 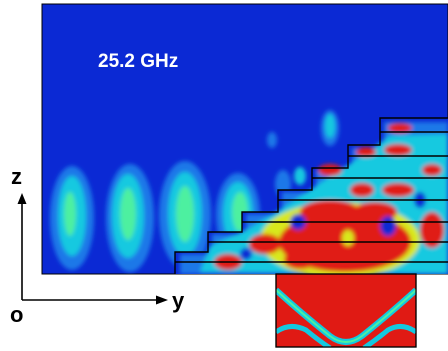 I want to click on frequency-label: 25.2 GHz, so click(x=138, y=61).